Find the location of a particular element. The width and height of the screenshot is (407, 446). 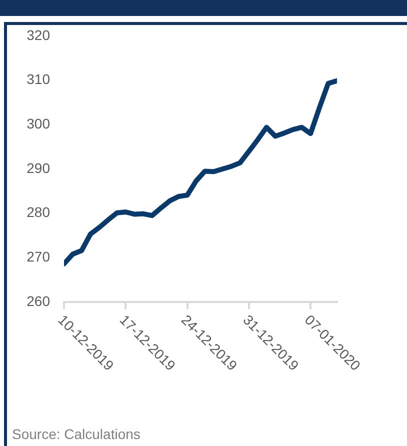

y-tick-label: 270 is located at coordinates (38, 256).